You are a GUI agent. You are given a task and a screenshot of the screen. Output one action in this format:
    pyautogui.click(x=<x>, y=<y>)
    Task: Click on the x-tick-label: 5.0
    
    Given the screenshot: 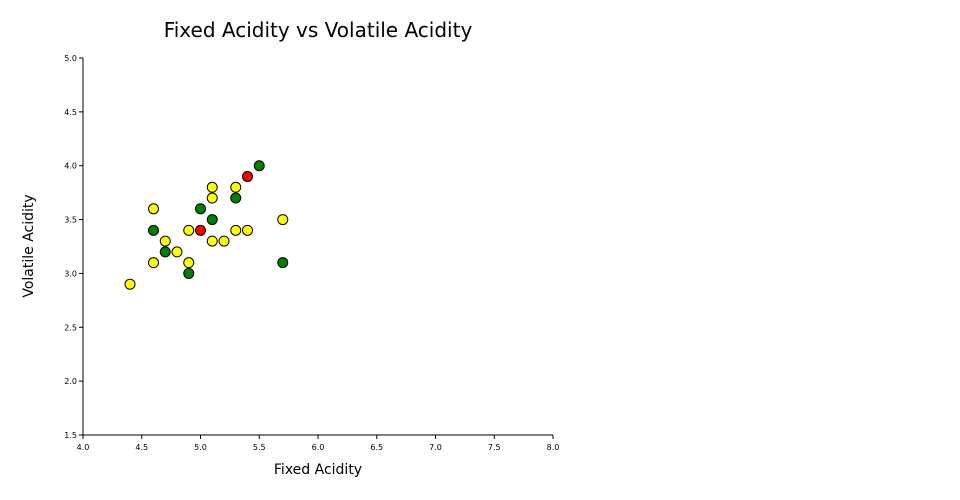 What is the action you would take?
    pyautogui.click(x=200, y=447)
    